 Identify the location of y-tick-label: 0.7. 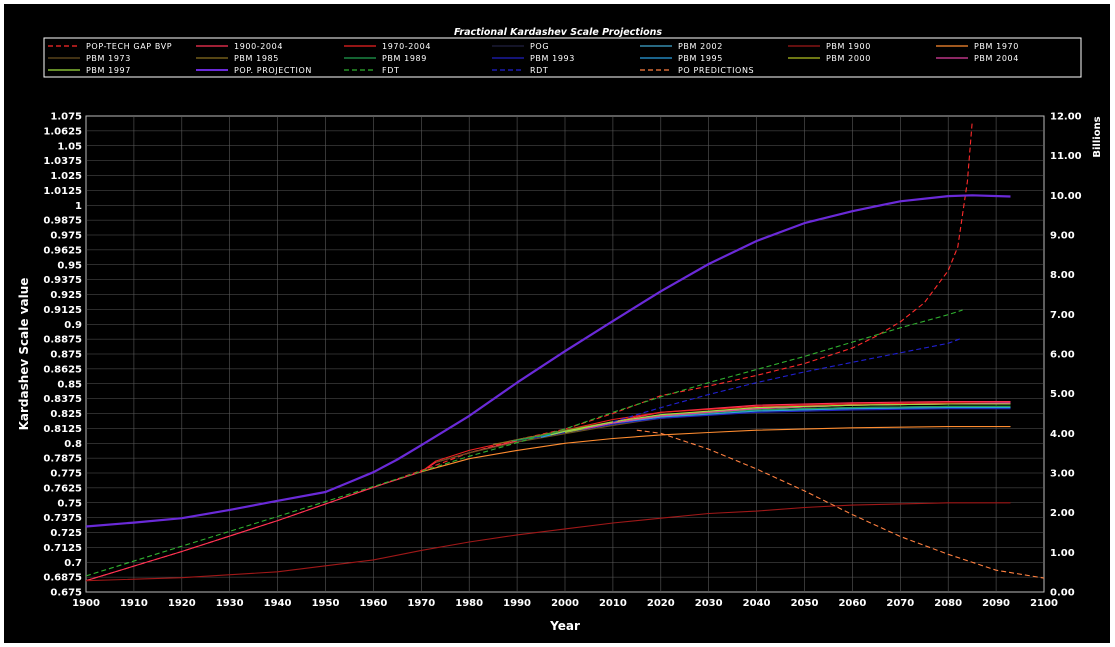
(73, 563).